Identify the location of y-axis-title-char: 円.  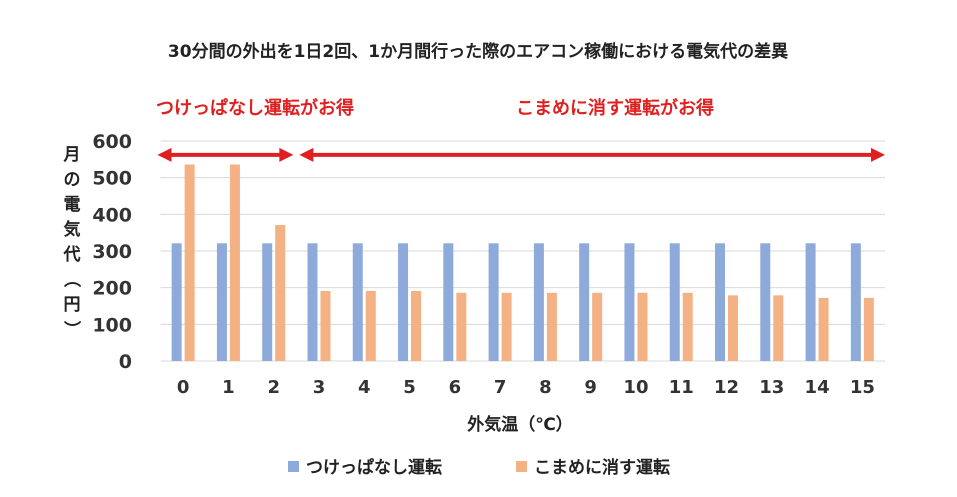
(72, 305).